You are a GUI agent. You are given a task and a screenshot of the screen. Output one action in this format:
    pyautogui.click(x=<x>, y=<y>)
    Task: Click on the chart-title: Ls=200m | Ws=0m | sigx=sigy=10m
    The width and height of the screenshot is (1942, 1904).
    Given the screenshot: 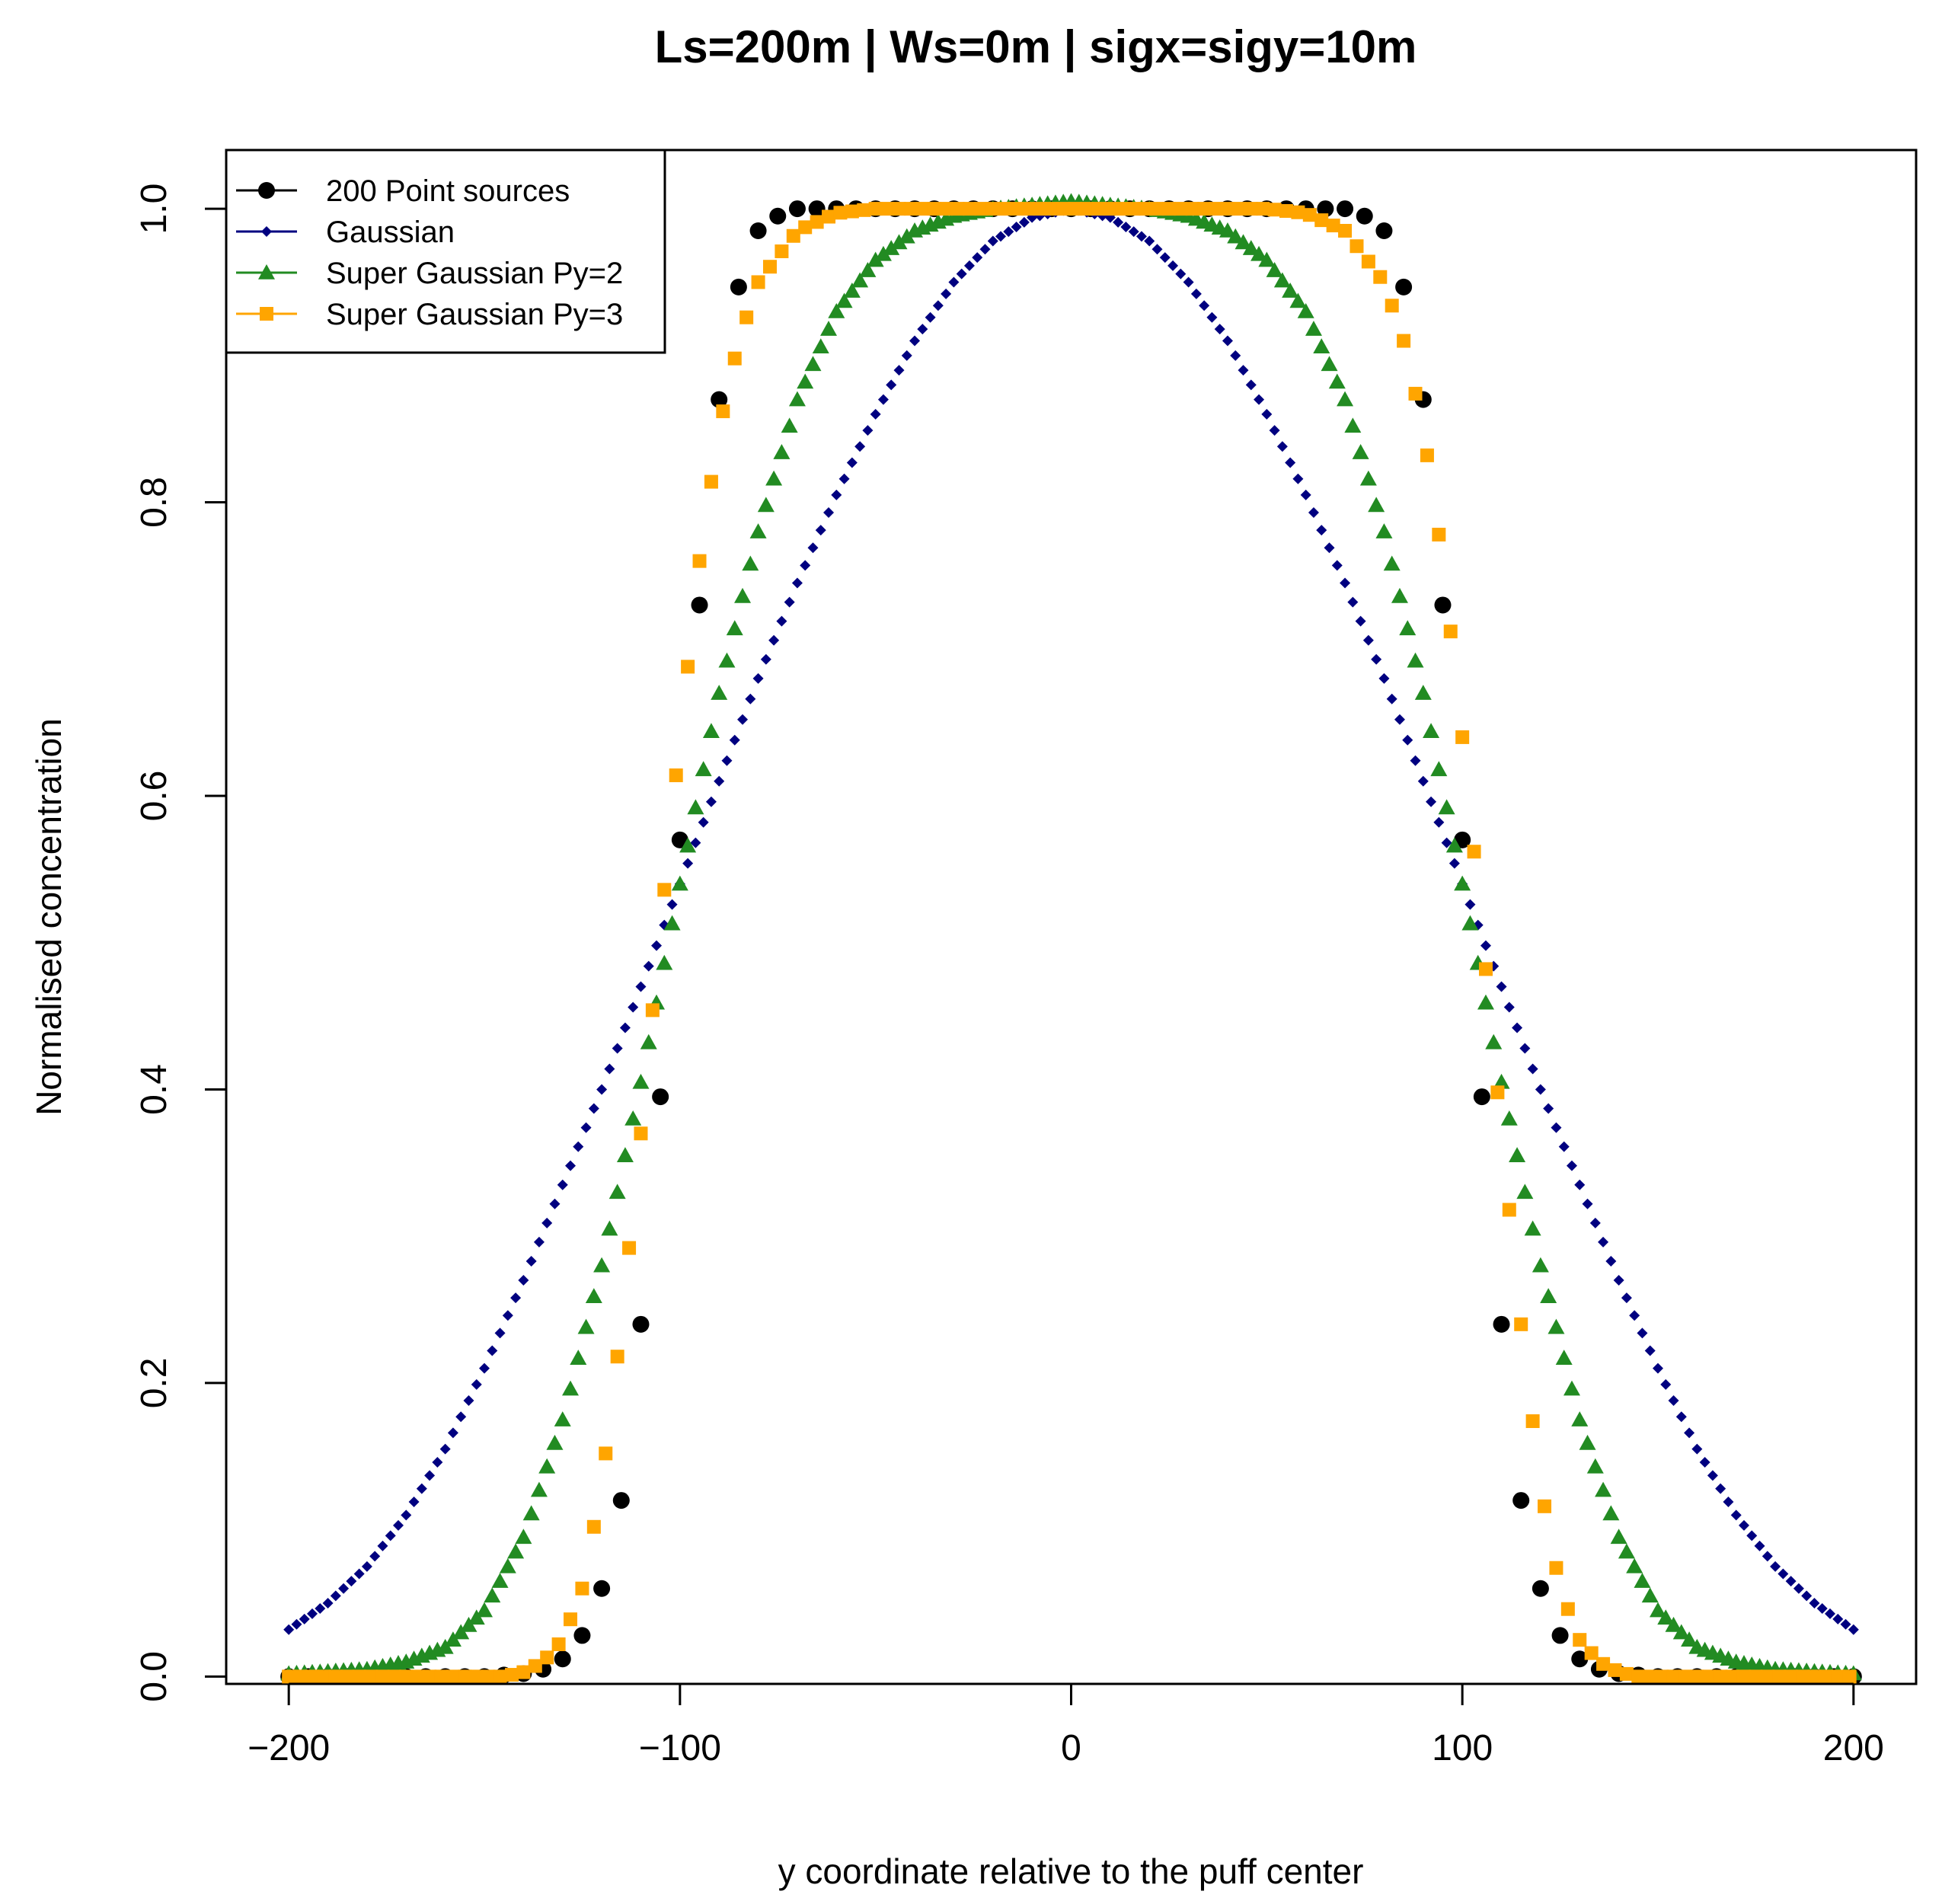 What is the action you would take?
    pyautogui.click(x=1036, y=47)
    